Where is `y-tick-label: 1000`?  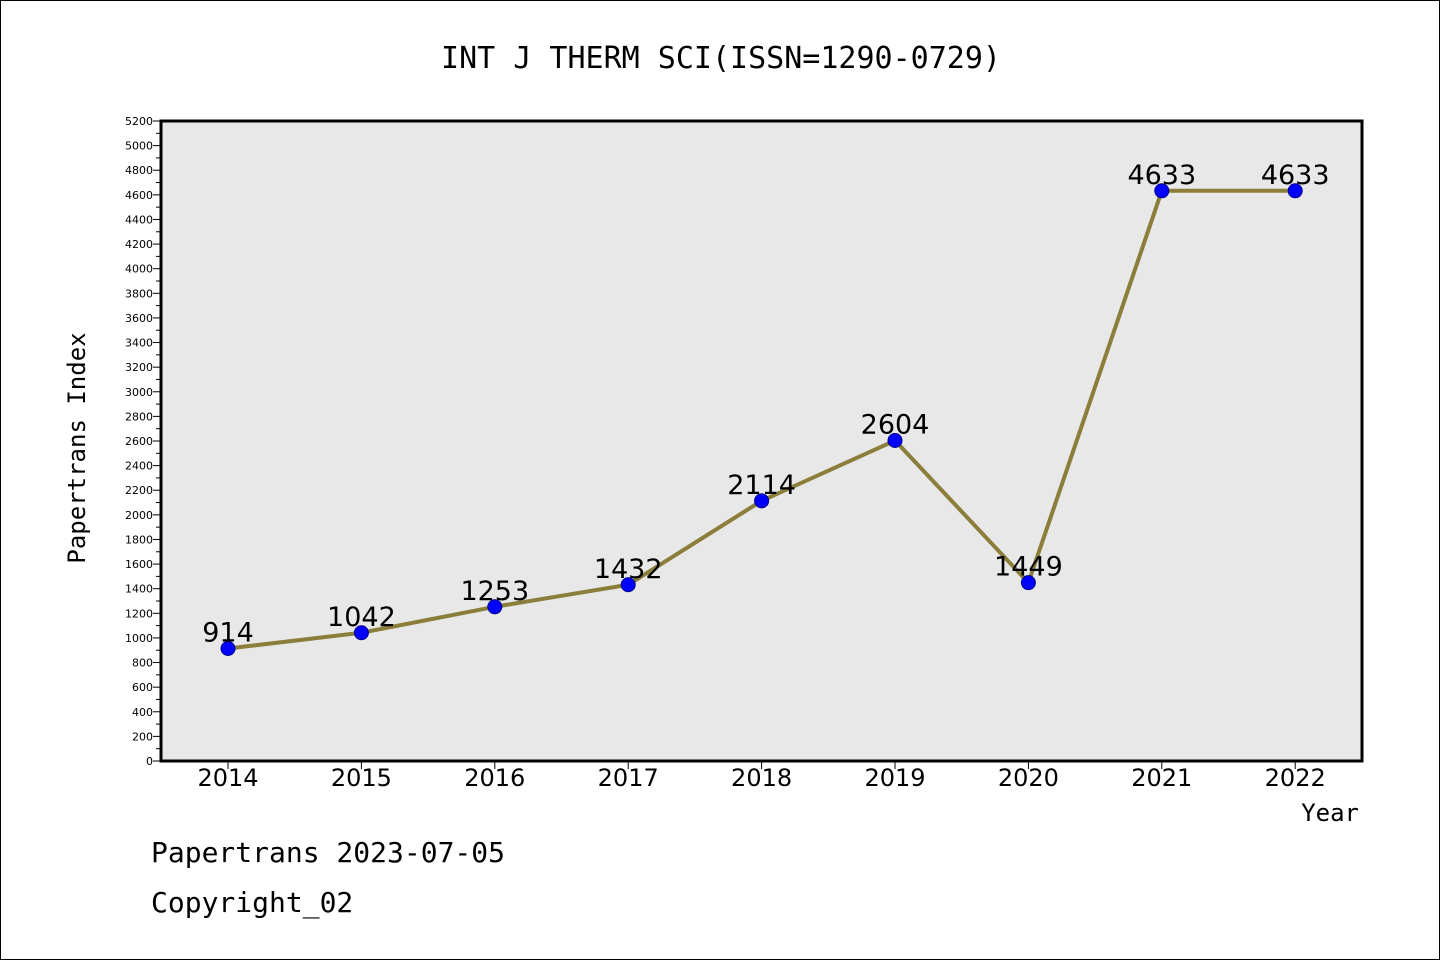 y-tick-label: 1000 is located at coordinates (139, 638).